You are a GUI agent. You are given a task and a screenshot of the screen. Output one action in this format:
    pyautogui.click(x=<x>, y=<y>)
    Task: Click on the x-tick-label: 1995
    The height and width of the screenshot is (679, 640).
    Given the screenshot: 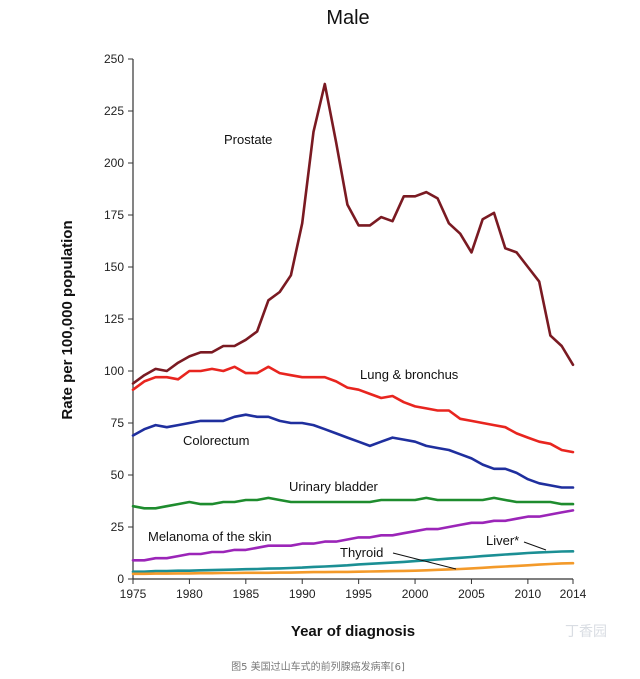 What is the action you would take?
    pyautogui.click(x=358, y=594)
    